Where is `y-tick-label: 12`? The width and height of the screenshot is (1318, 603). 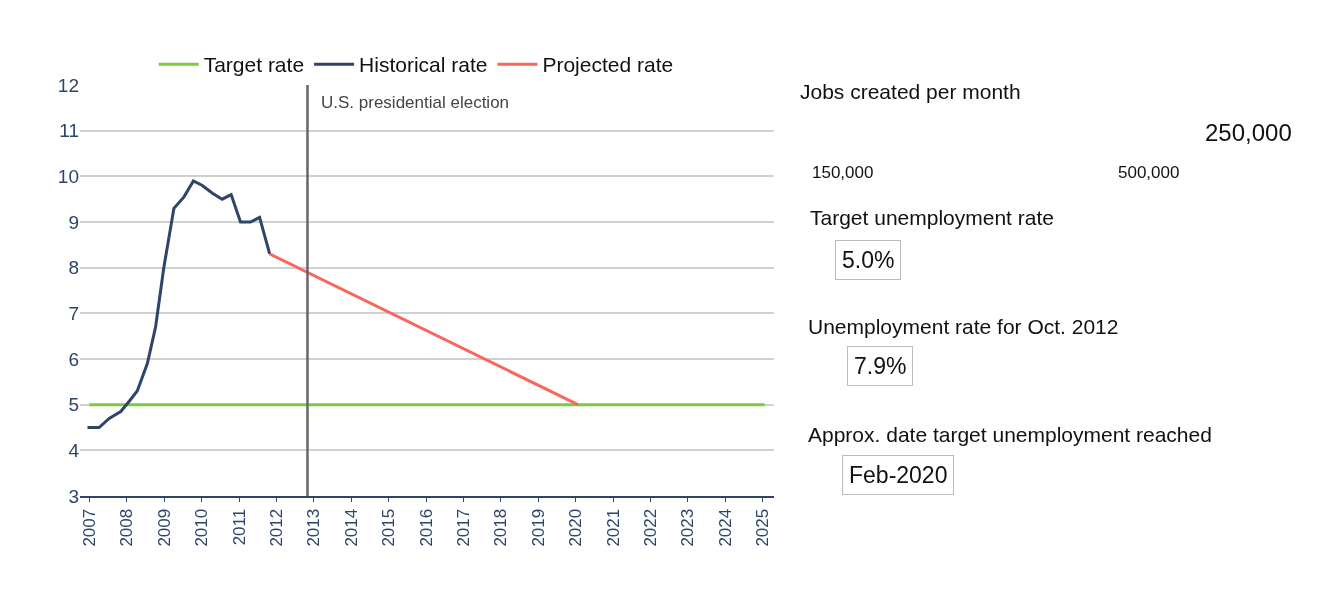 y-tick-label: 12 is located at coordinates (68, 85).